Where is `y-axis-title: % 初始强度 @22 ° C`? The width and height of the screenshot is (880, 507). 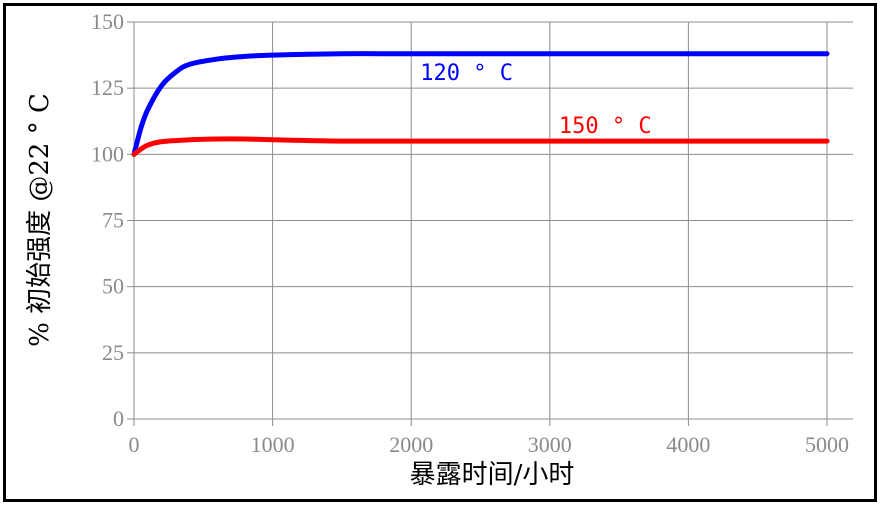 y-axis-title: % 初始强度 @22 ° C is located at coordinates (40, 220).